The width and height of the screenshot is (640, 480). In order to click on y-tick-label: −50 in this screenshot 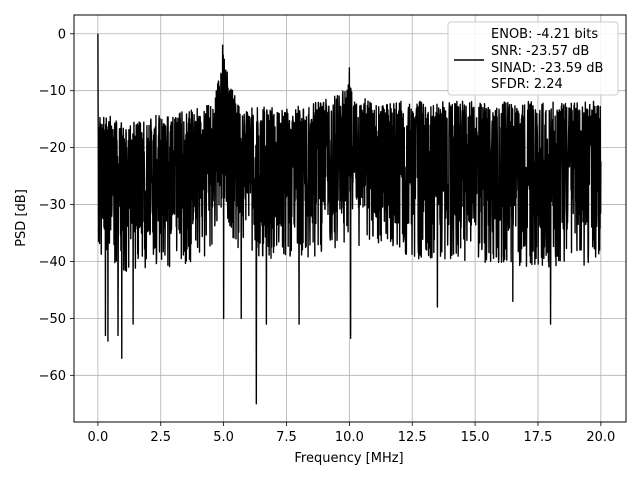, I will do `click(52, 319)`.